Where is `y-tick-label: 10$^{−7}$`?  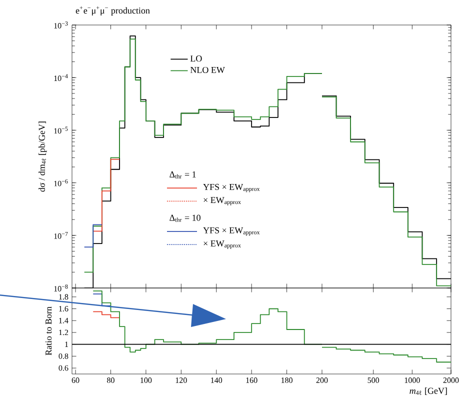
y-tick-label: 10$^{−7}$ is located at coordinates (61, 235).